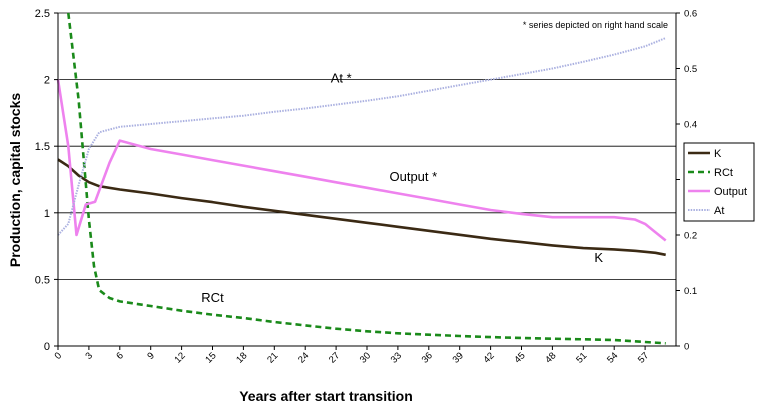  What do you see at coordinates (42, 147) in the screenshot?
I see `y-left-tick-label: 1.5` at bounding box center [42, 147].